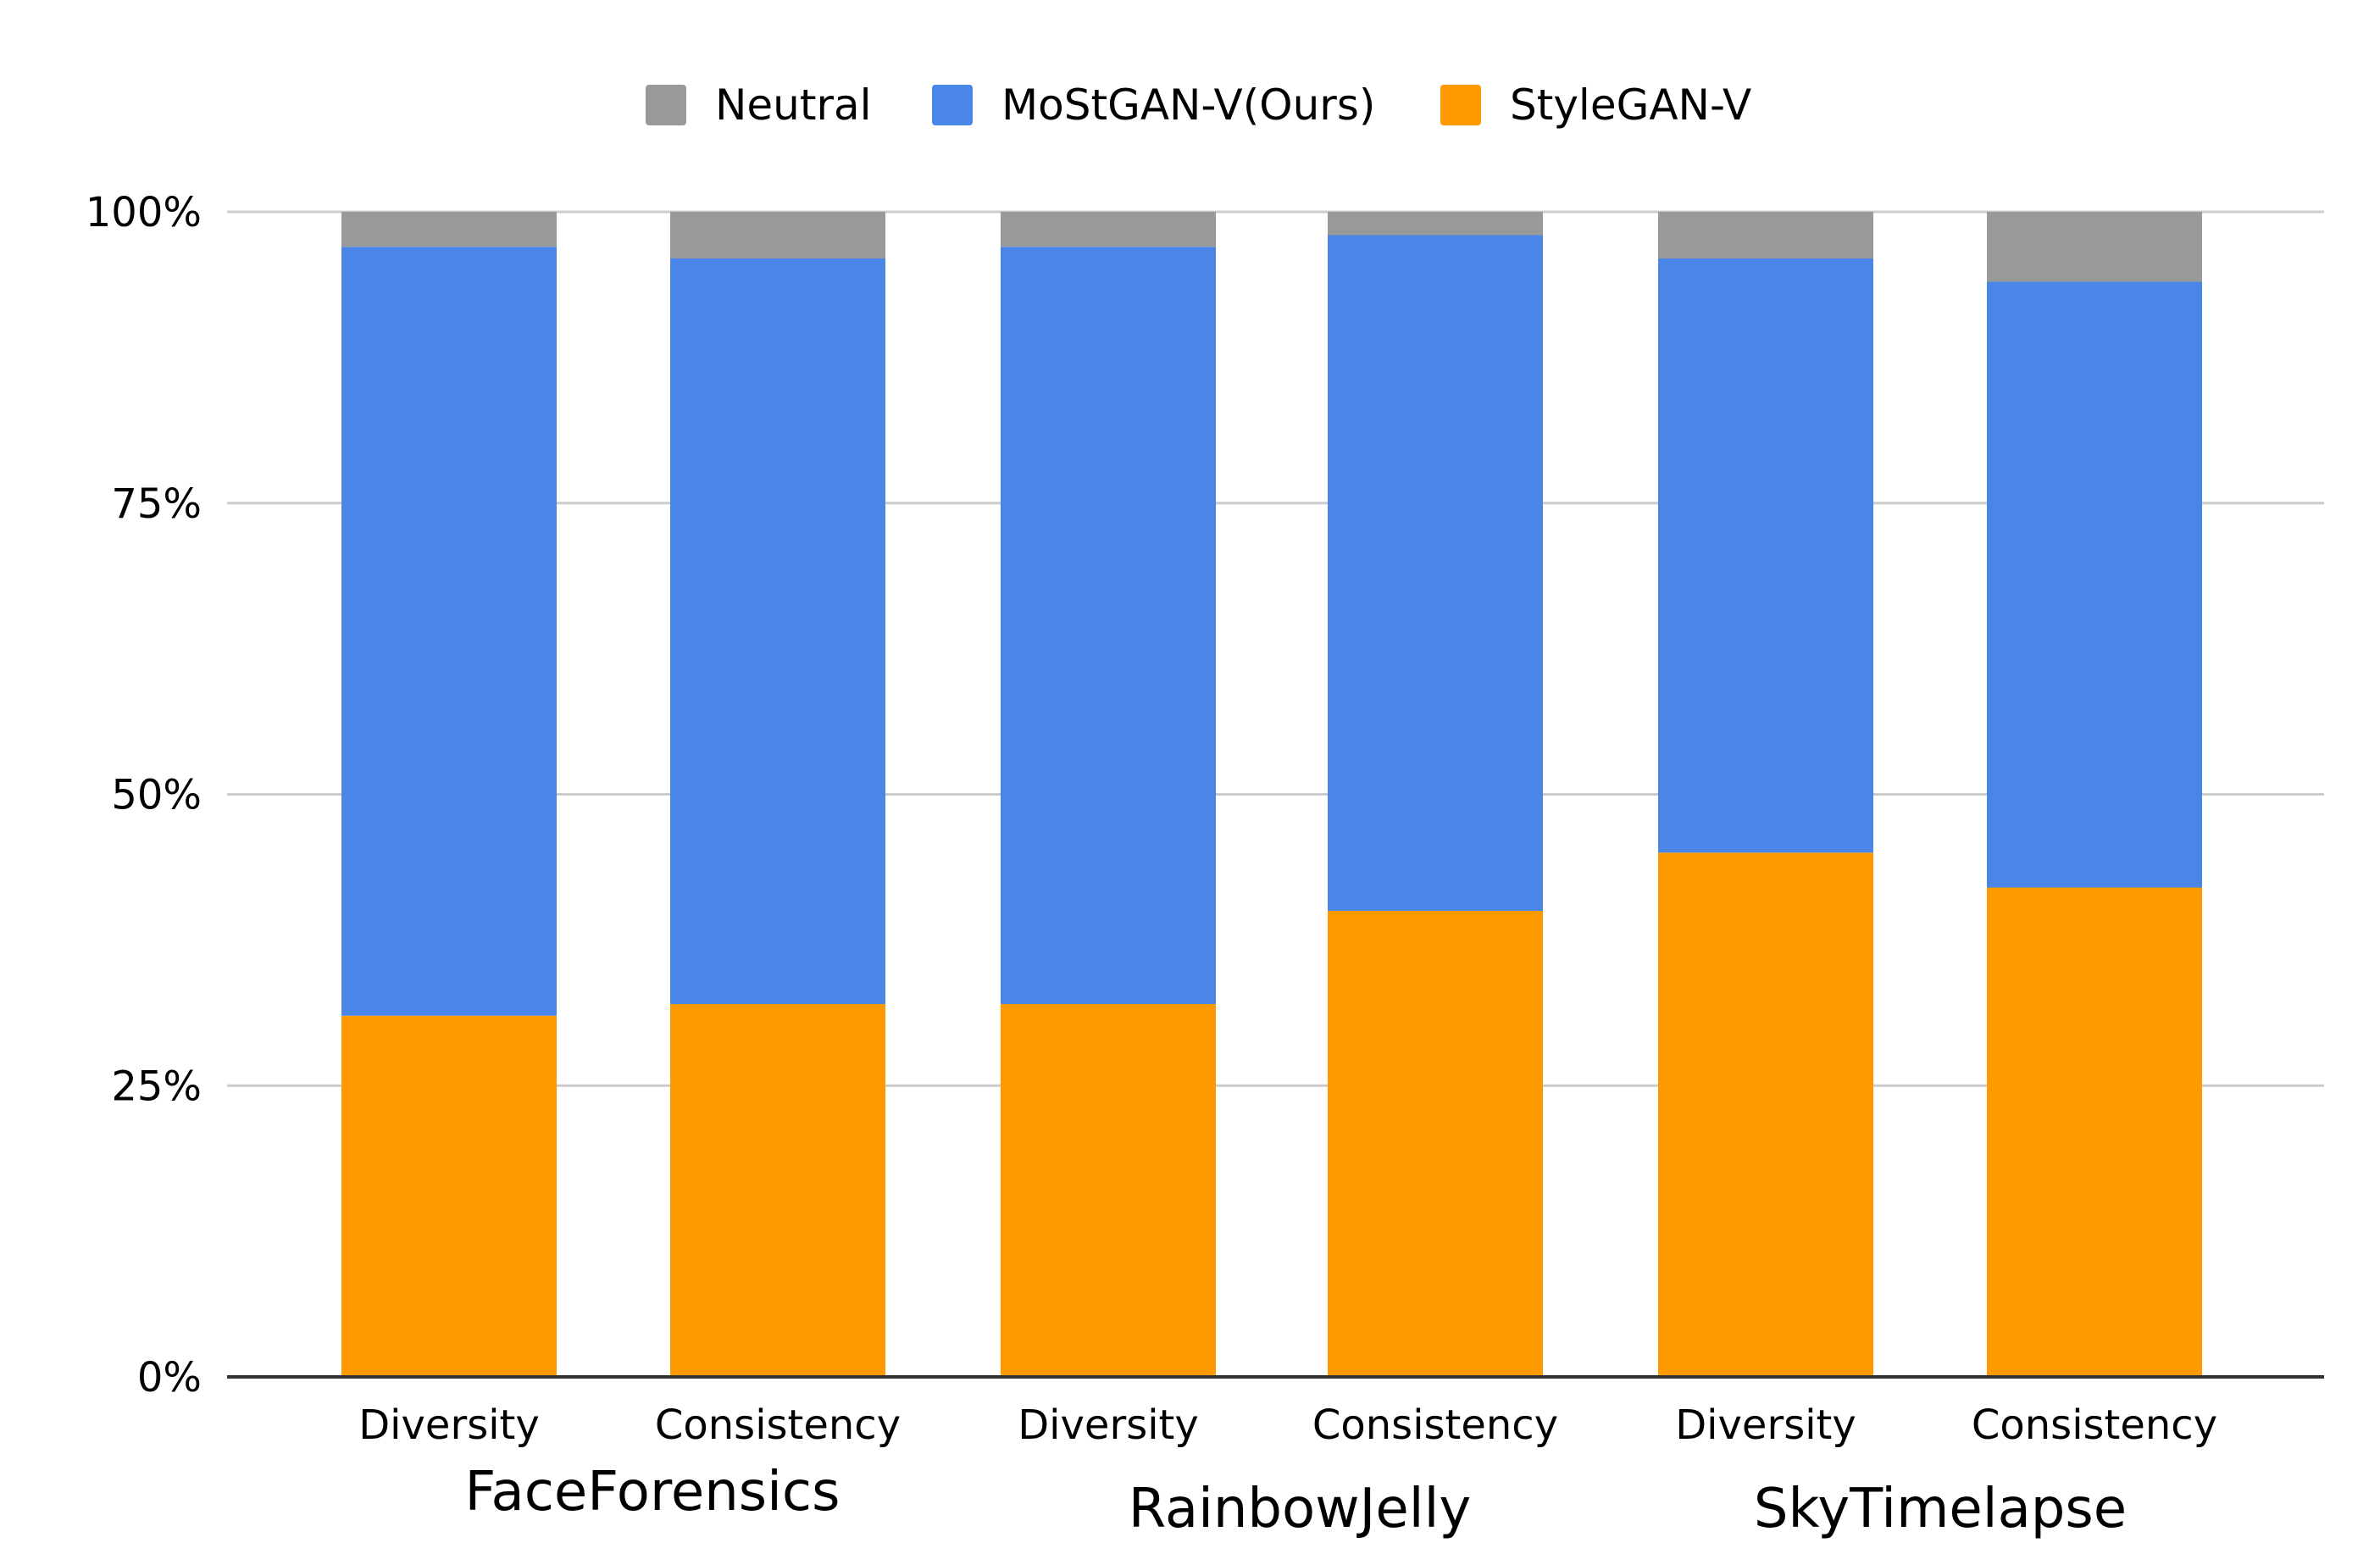  I want to click on y-tick-label: 50%, so click(157, 795).